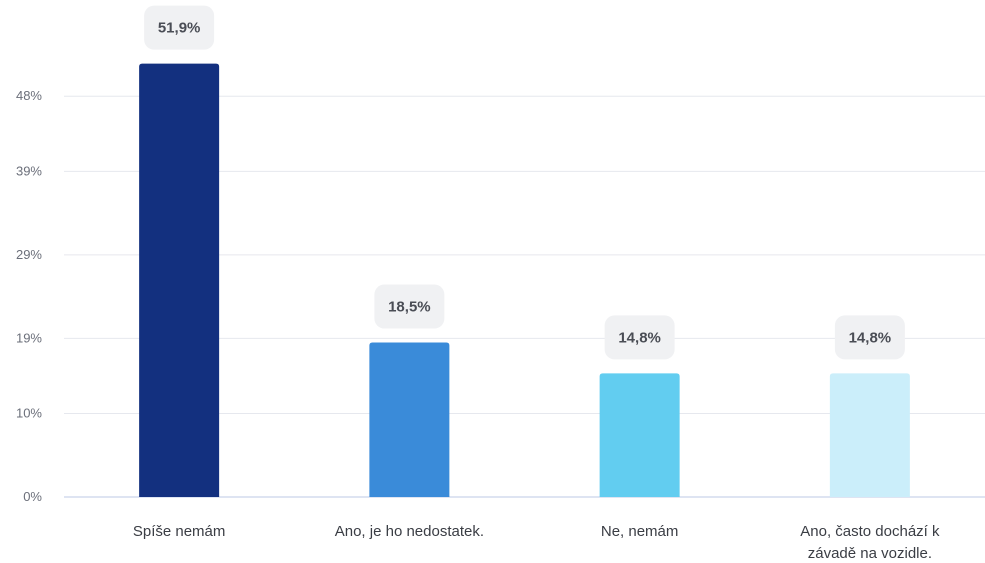 The width and height of the screenshot is (985, 563). I want to click on y-tick-label: 10%, so click(29, 413).